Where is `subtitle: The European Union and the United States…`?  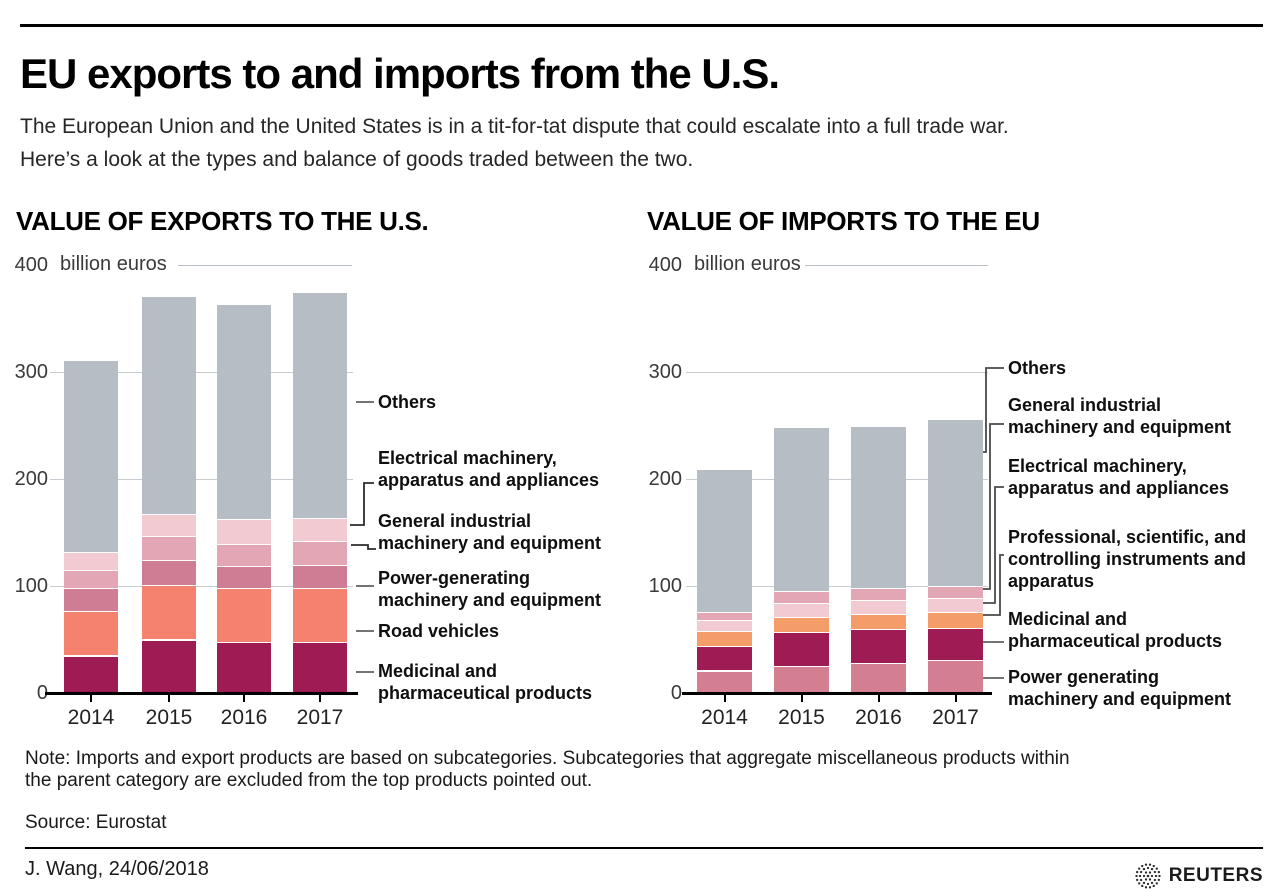
subtitle: The European Union and the United States… is located at coordinates (514, 143).